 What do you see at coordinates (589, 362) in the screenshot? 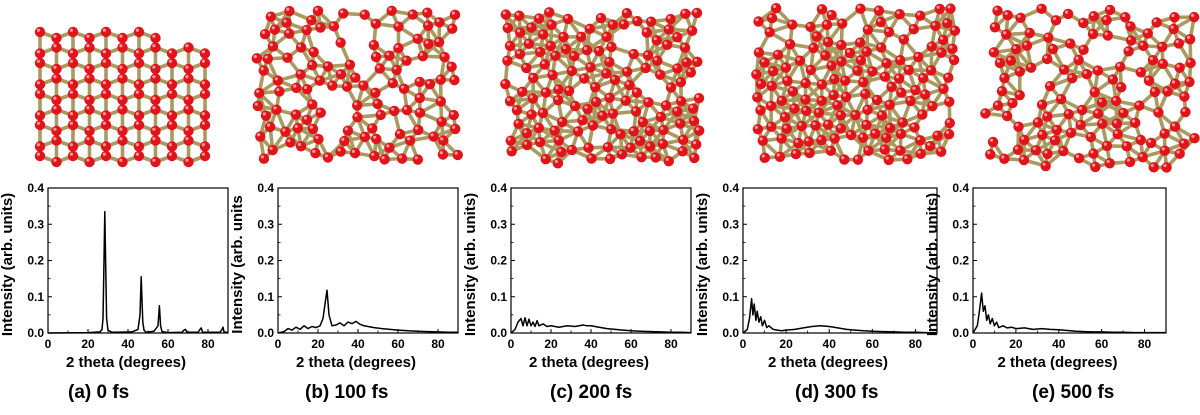
I see `x-axis-label: 2 theta (degrees)` at bounding box center [589, 362].